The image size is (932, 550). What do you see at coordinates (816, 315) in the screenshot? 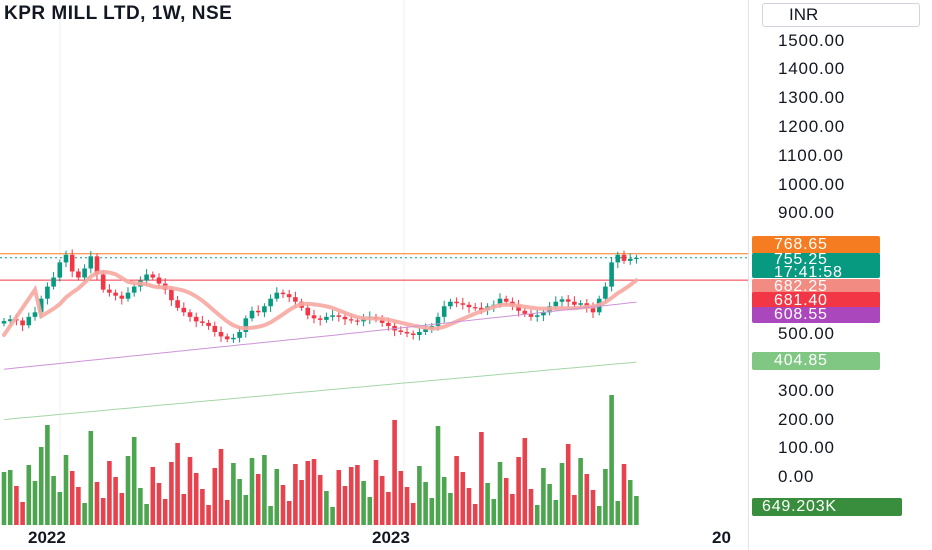
I see `ma-mid-badge: 608.55` at bounding box center [816, 315].